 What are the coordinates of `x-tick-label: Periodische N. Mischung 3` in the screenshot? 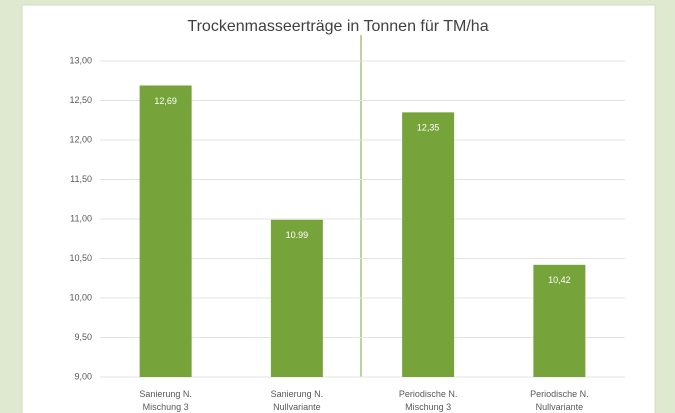 It's located at (428, 400).